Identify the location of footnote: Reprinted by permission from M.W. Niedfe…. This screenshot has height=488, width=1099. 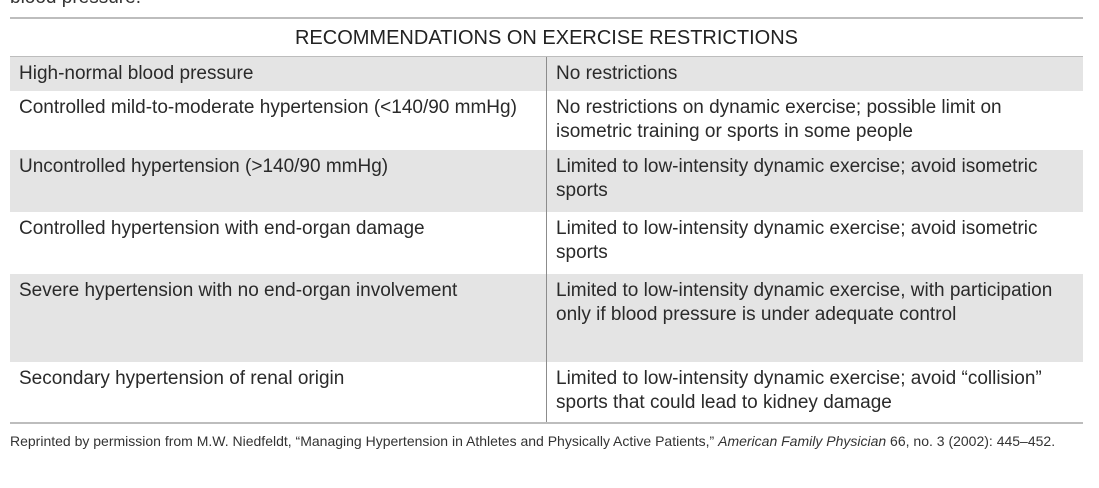
(547, 441).